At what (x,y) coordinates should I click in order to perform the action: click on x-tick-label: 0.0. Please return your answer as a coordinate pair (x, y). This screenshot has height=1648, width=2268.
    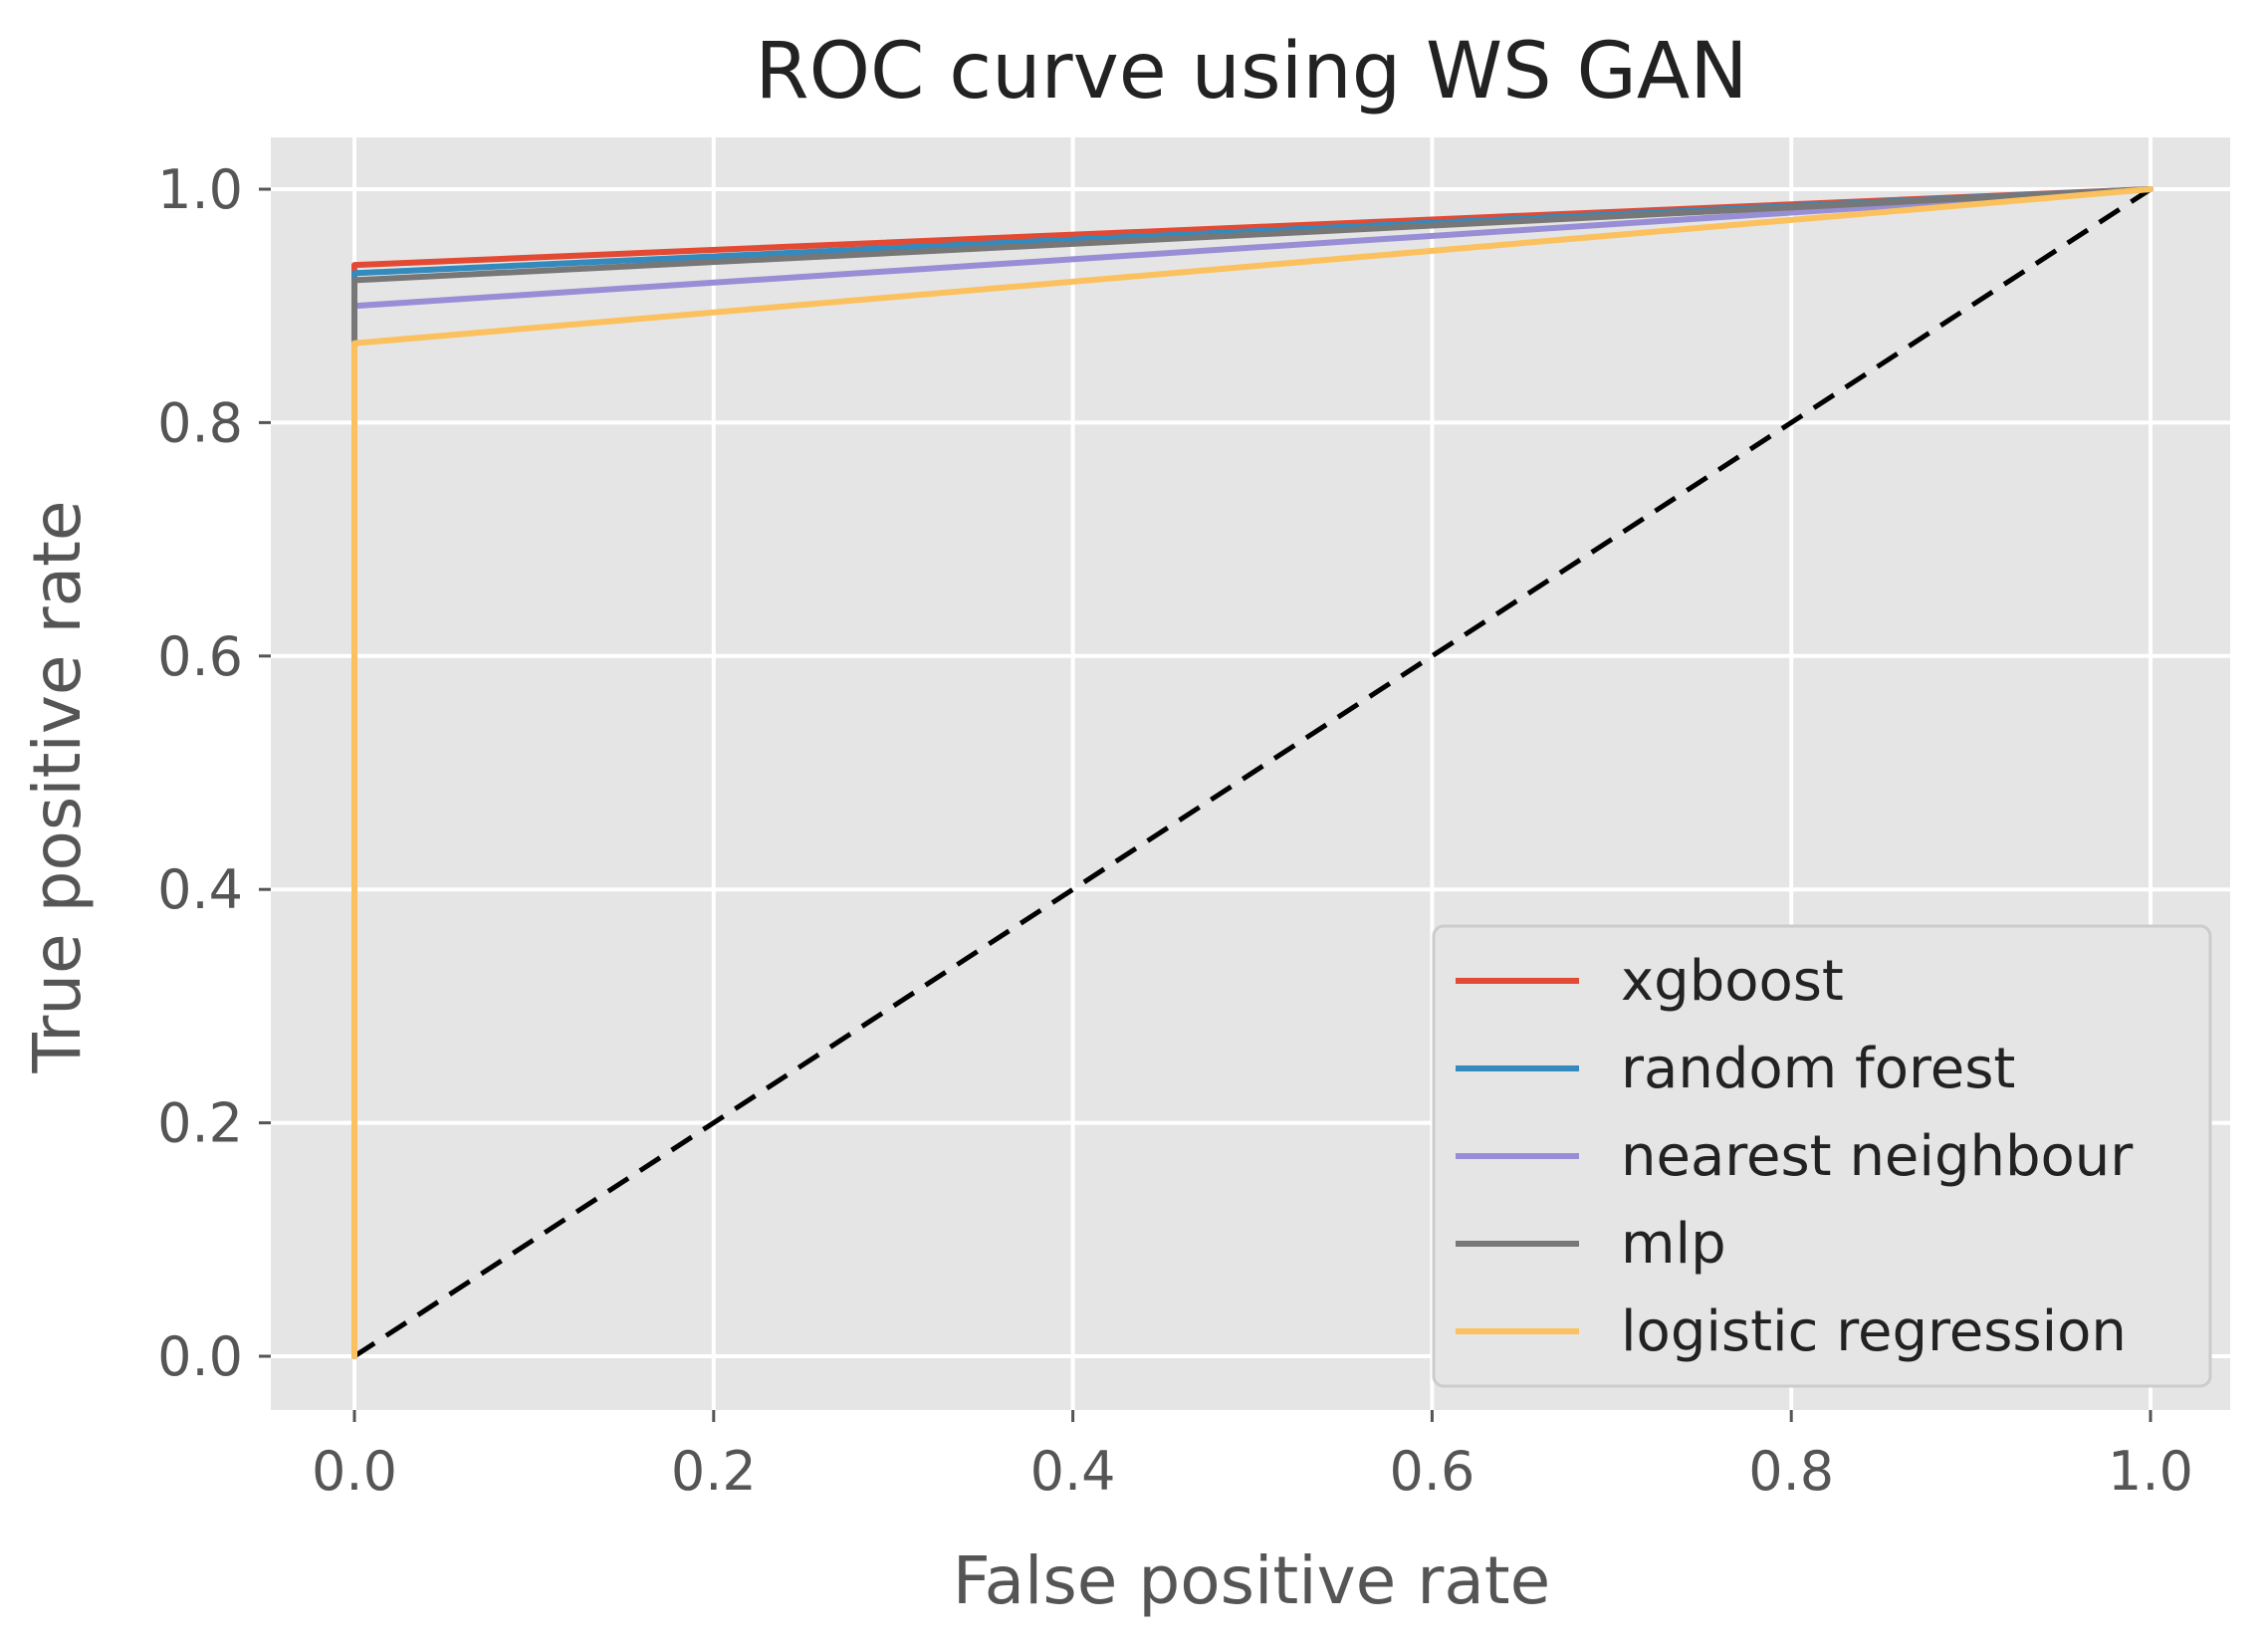
    Looking at the image, I should click on (354, 1472).